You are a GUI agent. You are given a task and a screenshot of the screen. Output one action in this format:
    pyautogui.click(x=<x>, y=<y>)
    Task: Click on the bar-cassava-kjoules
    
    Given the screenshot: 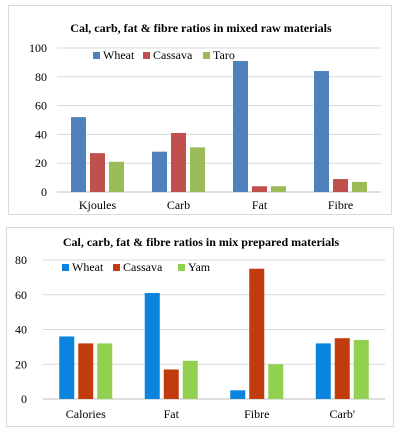 What is the action you would take?
    pyautogui.click(x=97, y=172)
    